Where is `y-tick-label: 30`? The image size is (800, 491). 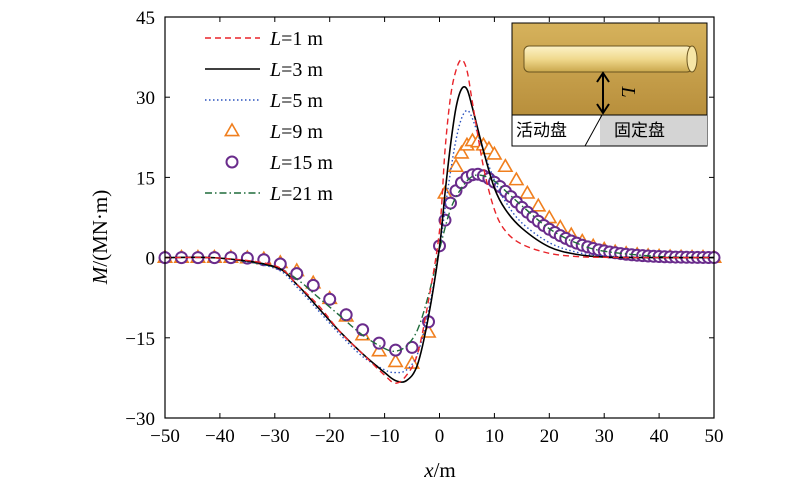 y-tick-label: 30 is located at coordinates (145, 98).